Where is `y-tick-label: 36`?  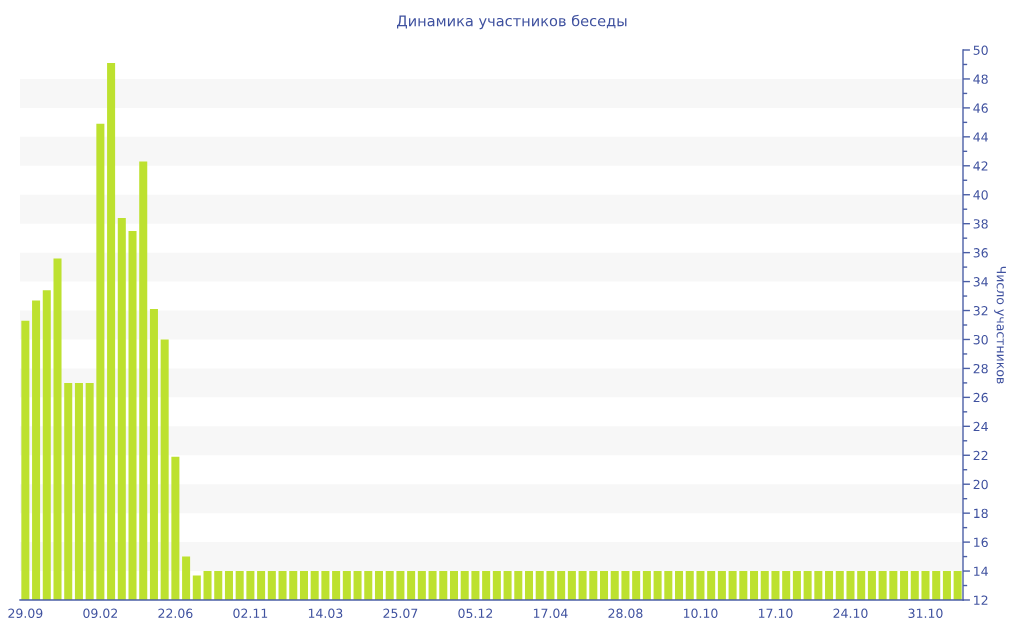
y-tick-label: 36 is located at coordinates (980, 253).